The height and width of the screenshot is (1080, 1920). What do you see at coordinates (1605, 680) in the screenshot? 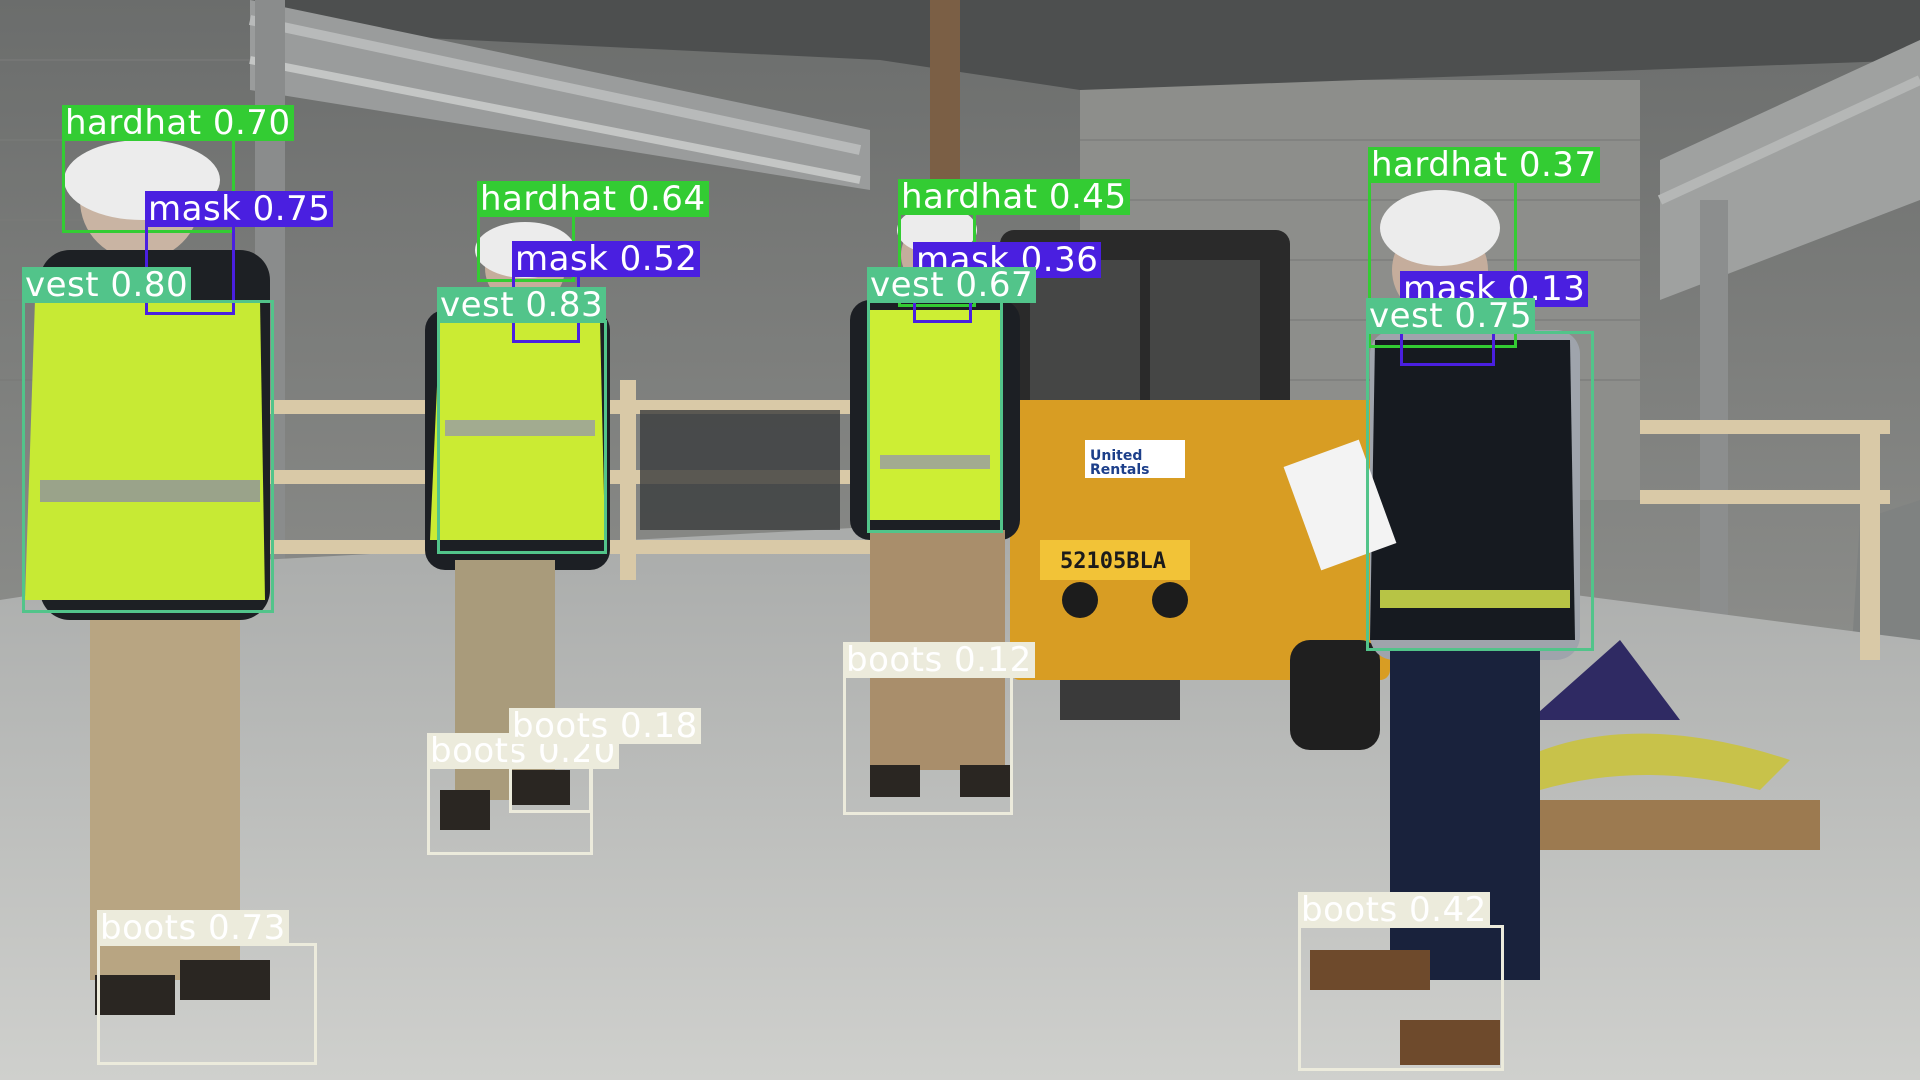
I see `pallet-jack-base` at bounding box center [1605, 680].